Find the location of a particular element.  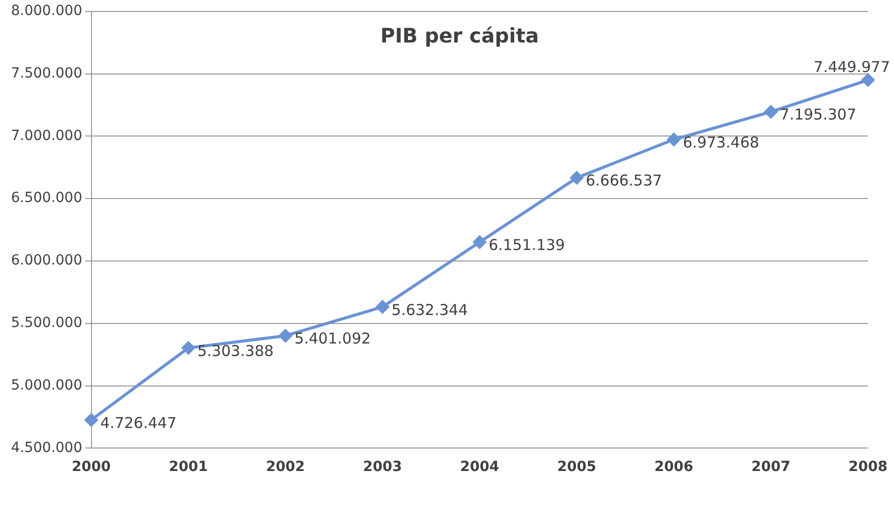

x-tick-label: 2002 is located at coordinates (285, 467).